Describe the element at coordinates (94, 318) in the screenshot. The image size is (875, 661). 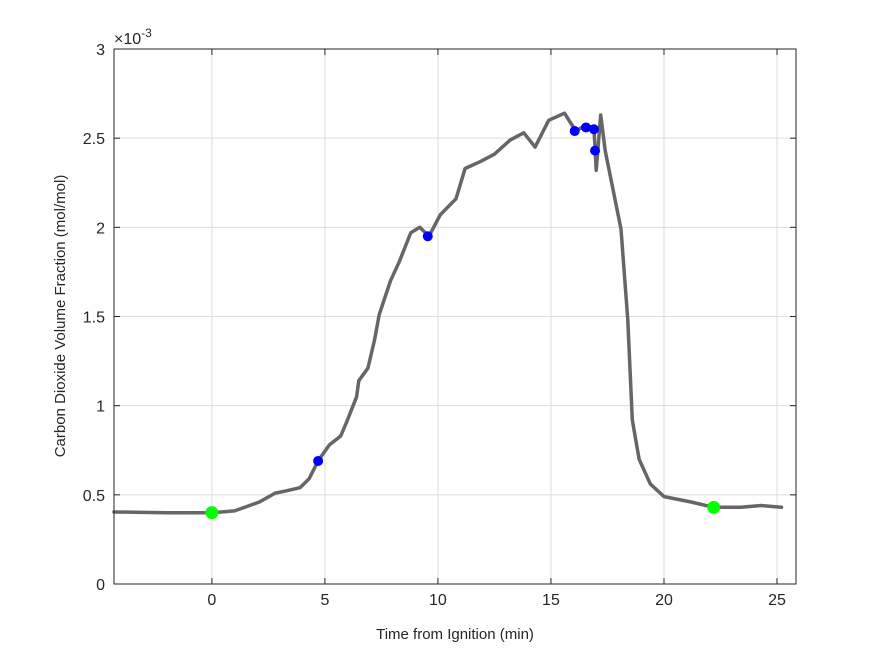
I see `y-tick-label: 1.5` at that location.